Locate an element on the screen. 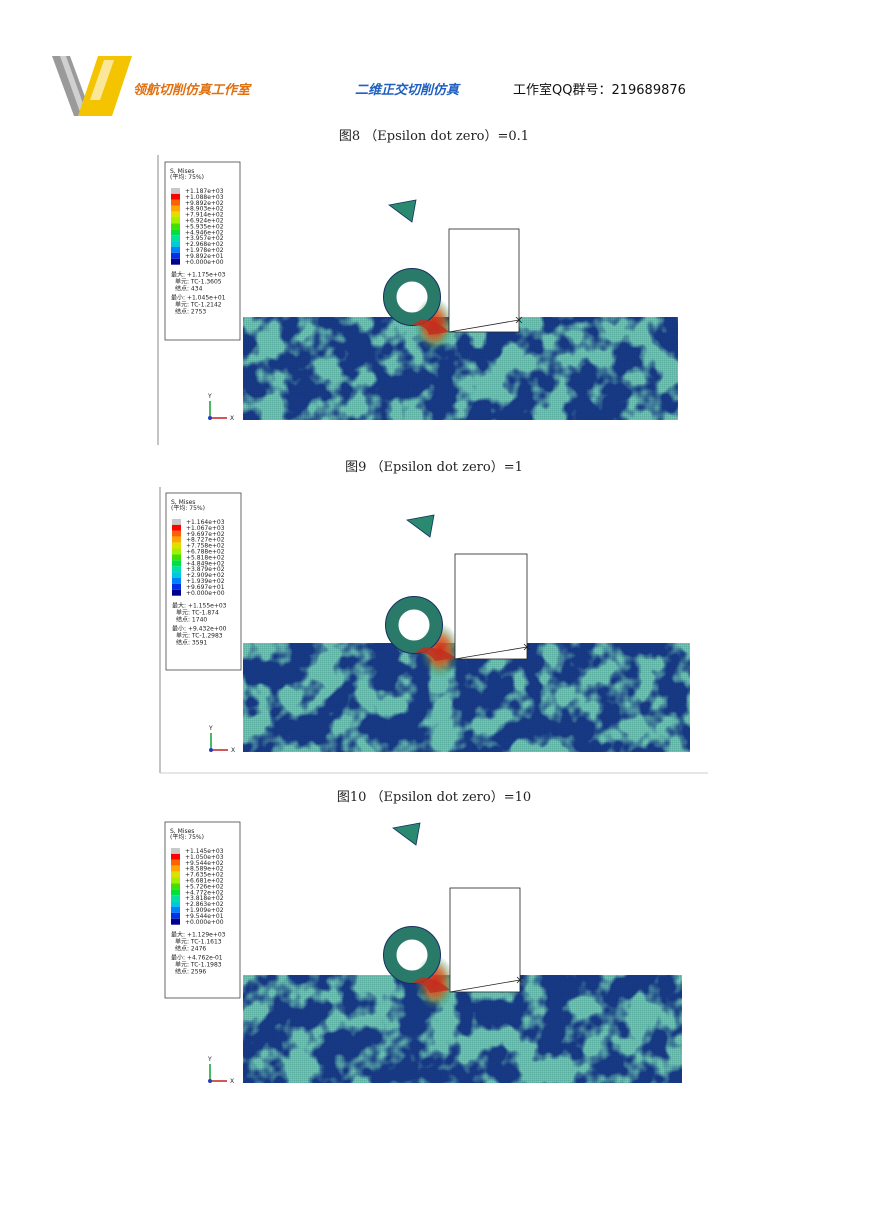 The width and height of the screenshot is (869, 1228). max-info: 最大: +1.175e+03 is located at coordinates (198, 275).